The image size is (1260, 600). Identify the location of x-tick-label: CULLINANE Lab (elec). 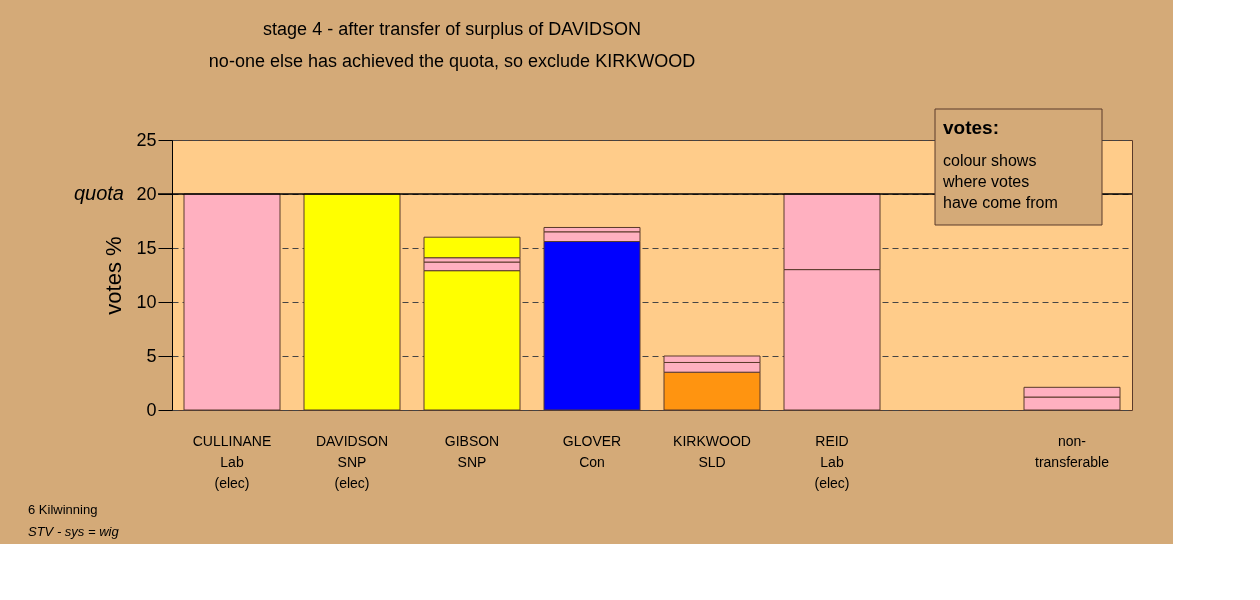
(232, 461).